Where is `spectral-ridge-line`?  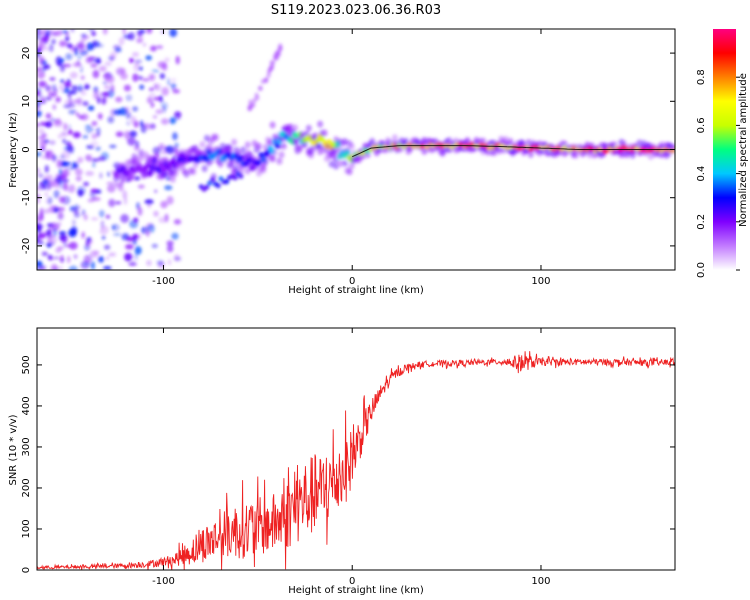 spectral-ridge-line is located at coordinates (512, 151).